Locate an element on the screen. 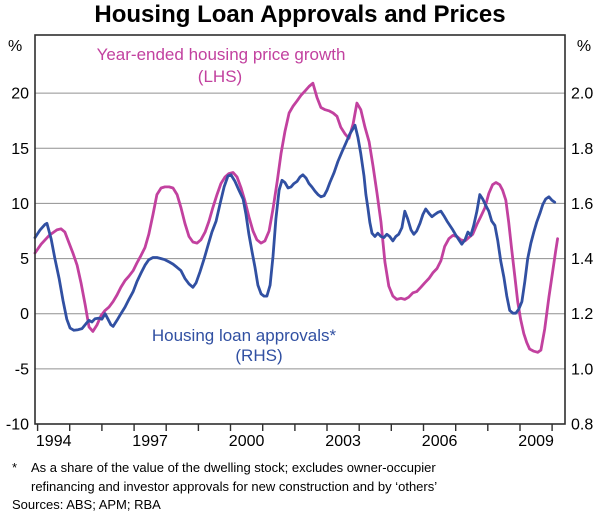  x-tick-label: 1997 is located at coordinates (150, 441).